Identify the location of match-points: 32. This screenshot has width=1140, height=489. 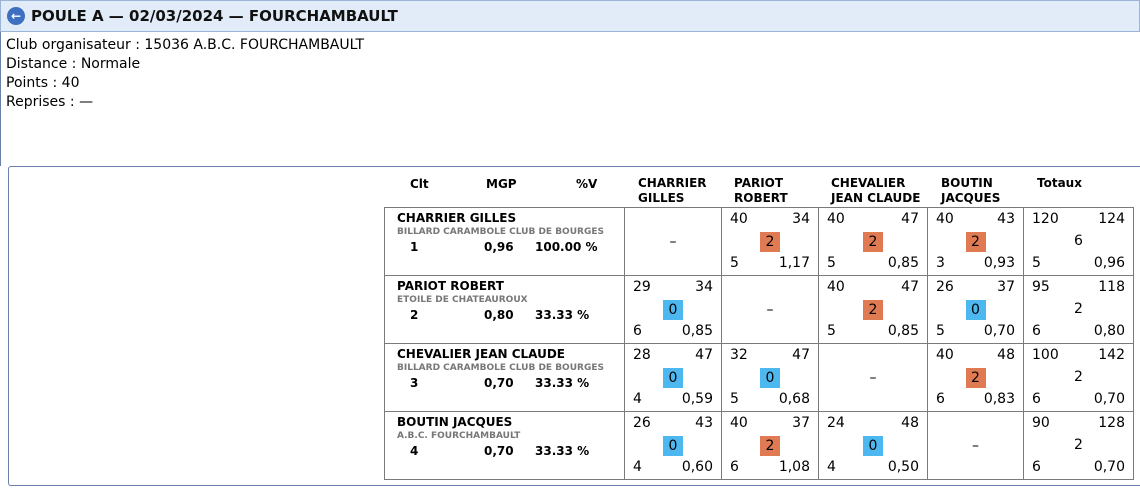
(739, 355).